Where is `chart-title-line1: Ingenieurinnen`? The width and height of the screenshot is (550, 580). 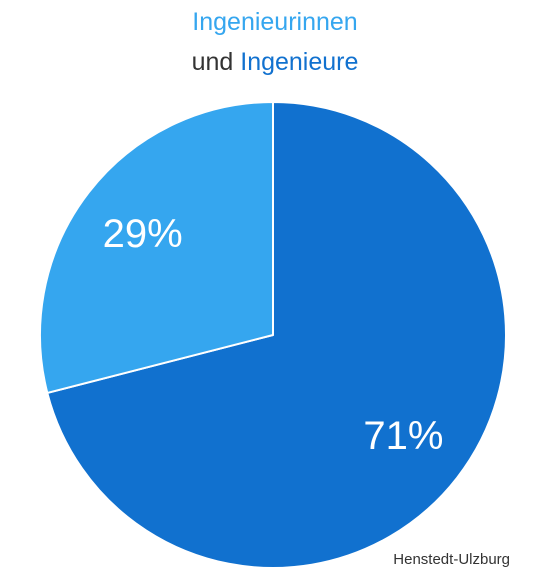
chart-title-line1: Ingenieurinnen is located at coordinates (275, 22).